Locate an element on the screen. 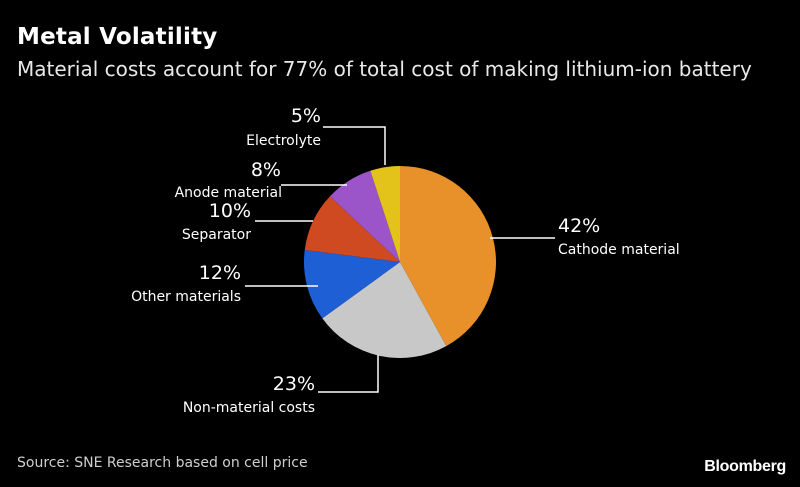 This screenshot has width=800, height=487. pct-label-non-material-costs: 23% is located at coordinates (294, 384).